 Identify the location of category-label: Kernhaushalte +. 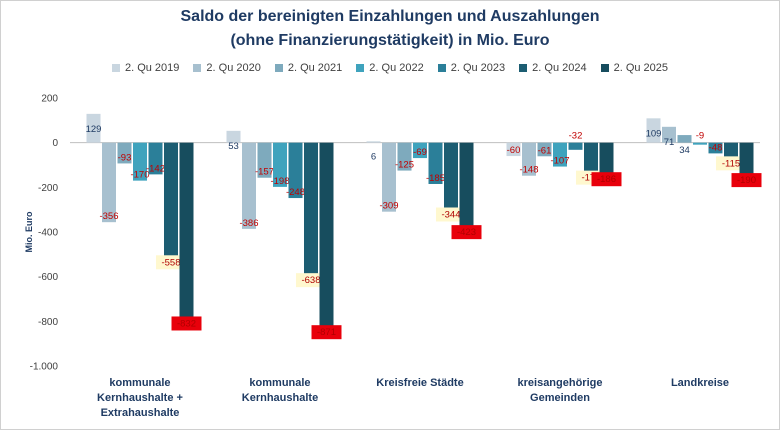
(140, 398).